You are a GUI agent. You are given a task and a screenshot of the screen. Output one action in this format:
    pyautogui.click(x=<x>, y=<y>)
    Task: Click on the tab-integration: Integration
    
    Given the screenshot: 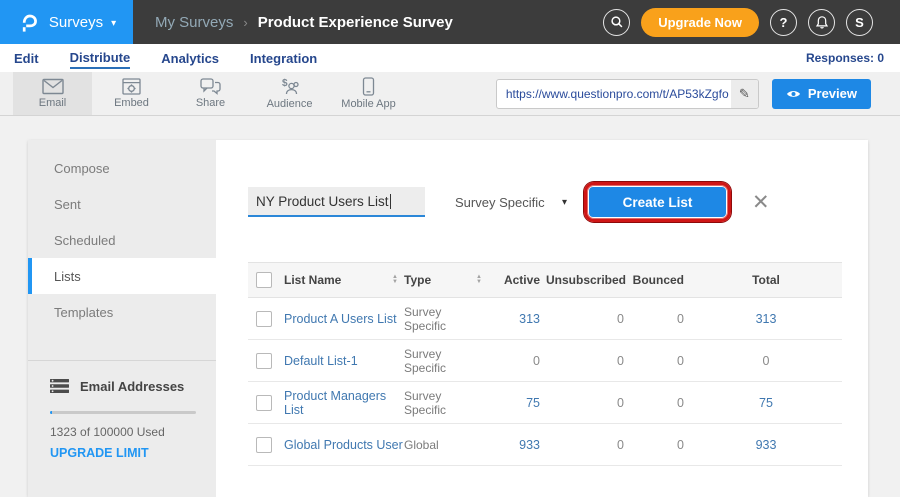 What is the action you would take?
    pyautogui.click(x=284, y=58)
    